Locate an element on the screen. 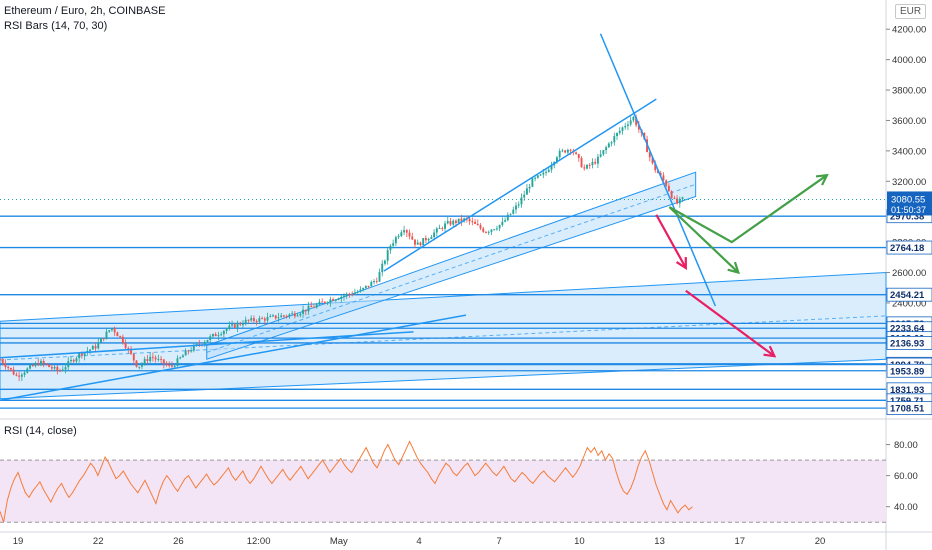 This screenshot has width=932, height=550. price-tick-label: 4200.00 is located at coordinates (909, 30).